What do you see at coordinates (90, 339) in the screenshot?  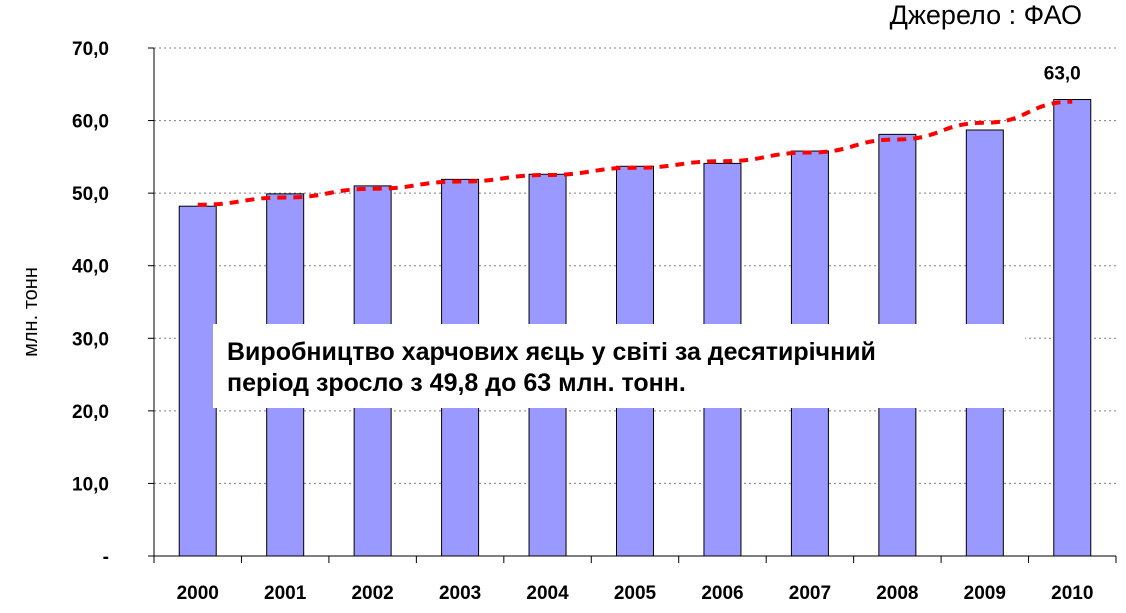 I see `y-tick-label: 30,0` at bounding box center [90, 339].